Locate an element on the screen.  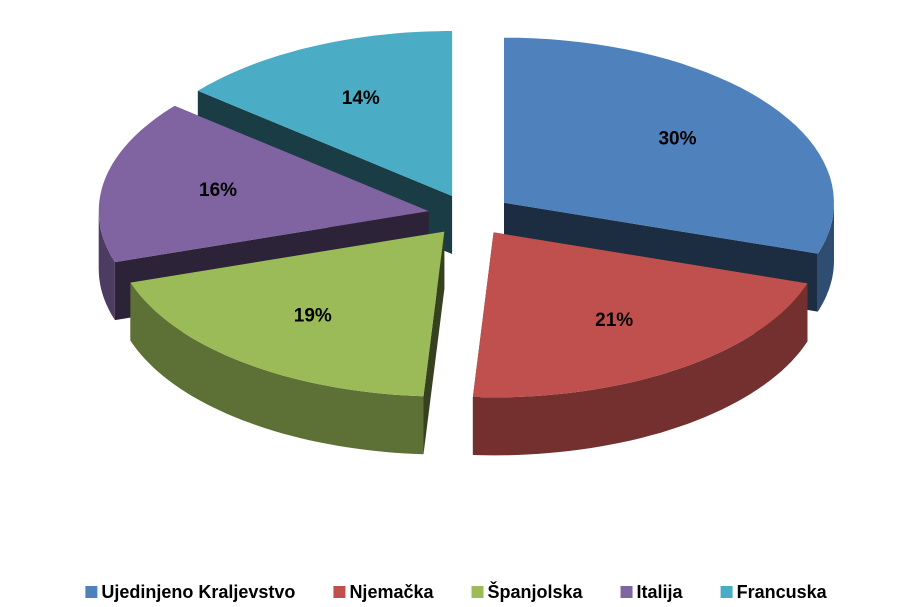
legend-label: Španjolska is located at coordinates (536, 591).